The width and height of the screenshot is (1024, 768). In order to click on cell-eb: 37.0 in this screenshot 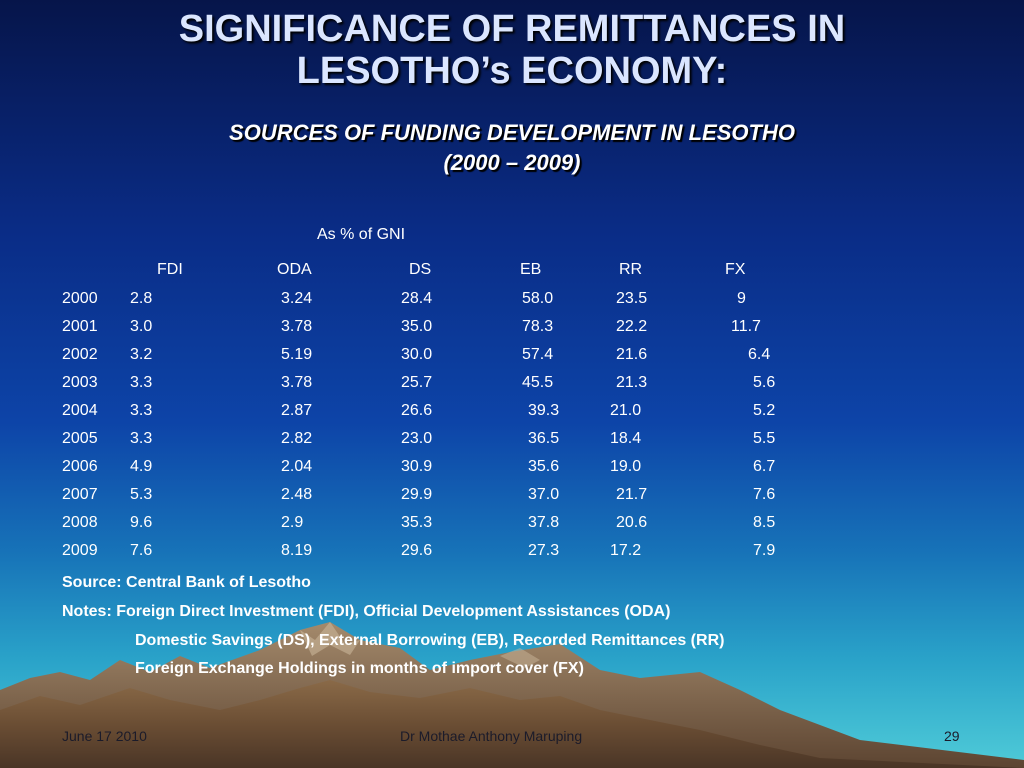, I will do `click(544, 494)`.